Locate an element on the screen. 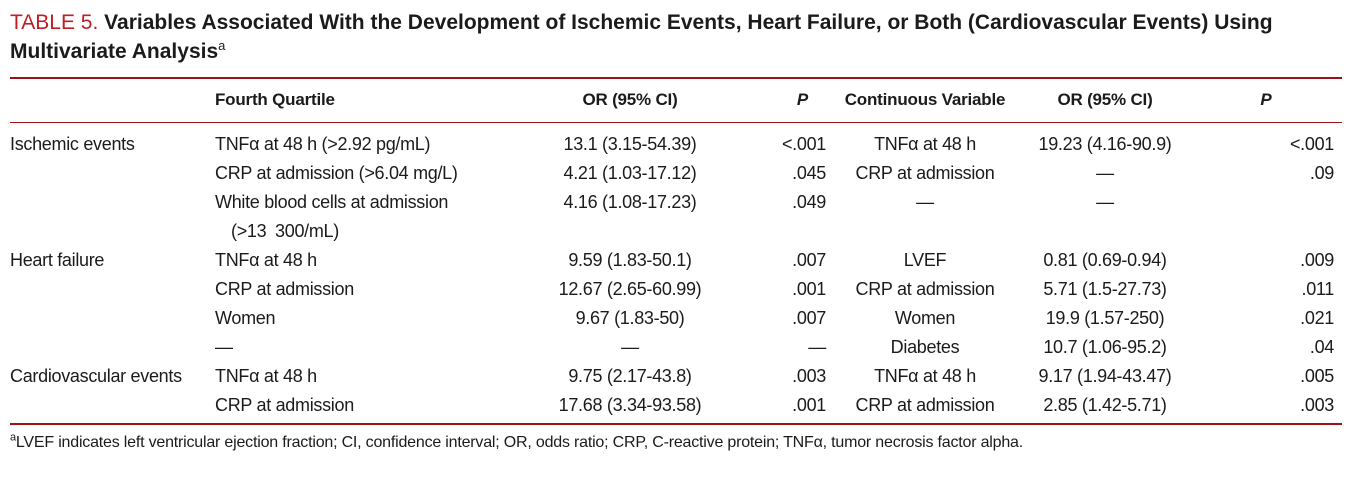 The image size is (1352, 479). fq-variable-cell: CRP at admission (>6.04 mg/L) is located at coordinates (336, 173).